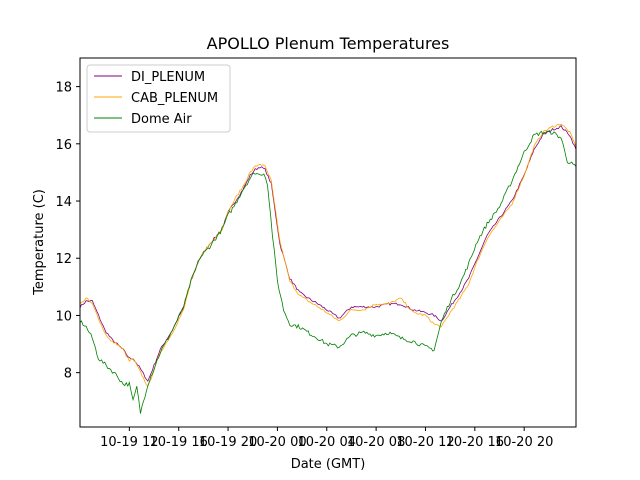 The height and width of the screenshot is (480, 640). Describe the element at coordinates (425, 442) in the screenshot. I see `x-tick-label: 10-20 12` at that location.